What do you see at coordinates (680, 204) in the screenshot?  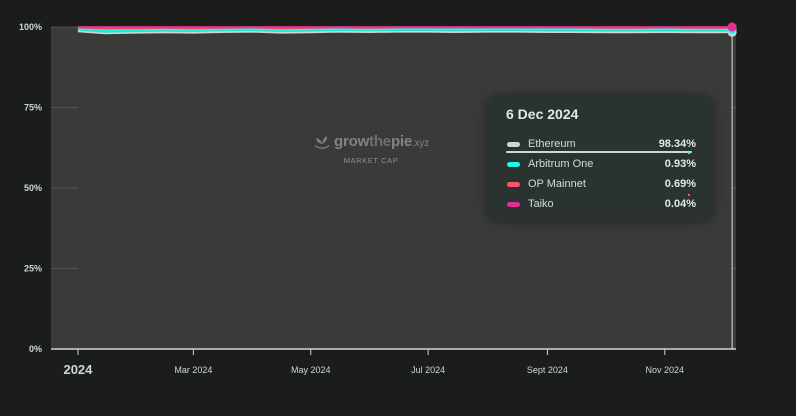 I see `tooltip-series-value: 0.04%` at bounding box center [680, 204].